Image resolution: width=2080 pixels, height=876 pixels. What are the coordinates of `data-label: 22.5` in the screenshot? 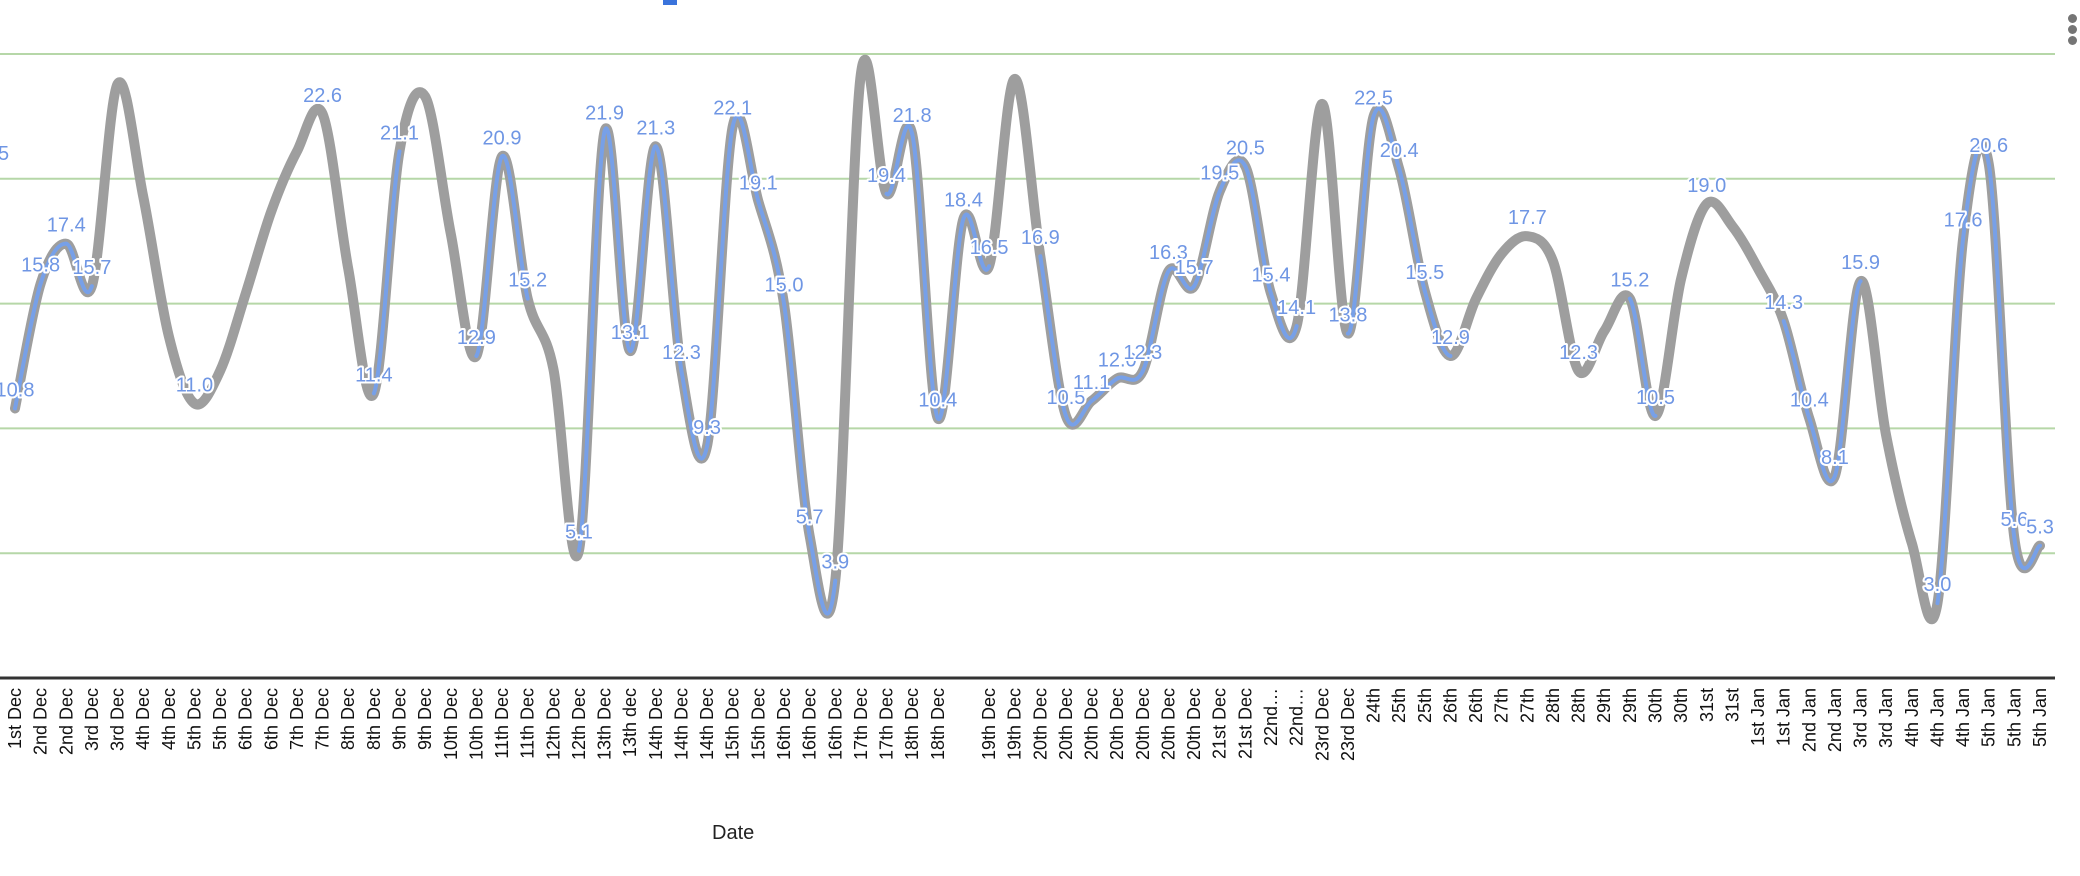 It's located at (1373, 98).